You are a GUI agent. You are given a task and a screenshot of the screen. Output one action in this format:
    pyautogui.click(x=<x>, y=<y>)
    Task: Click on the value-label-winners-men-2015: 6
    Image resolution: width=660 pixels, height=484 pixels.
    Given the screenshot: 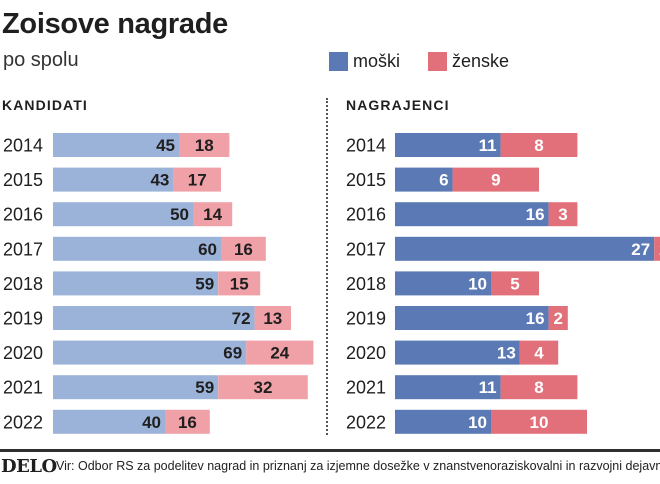 What is the action you would take?
    pyautogui.click(x=443, y=180)
    